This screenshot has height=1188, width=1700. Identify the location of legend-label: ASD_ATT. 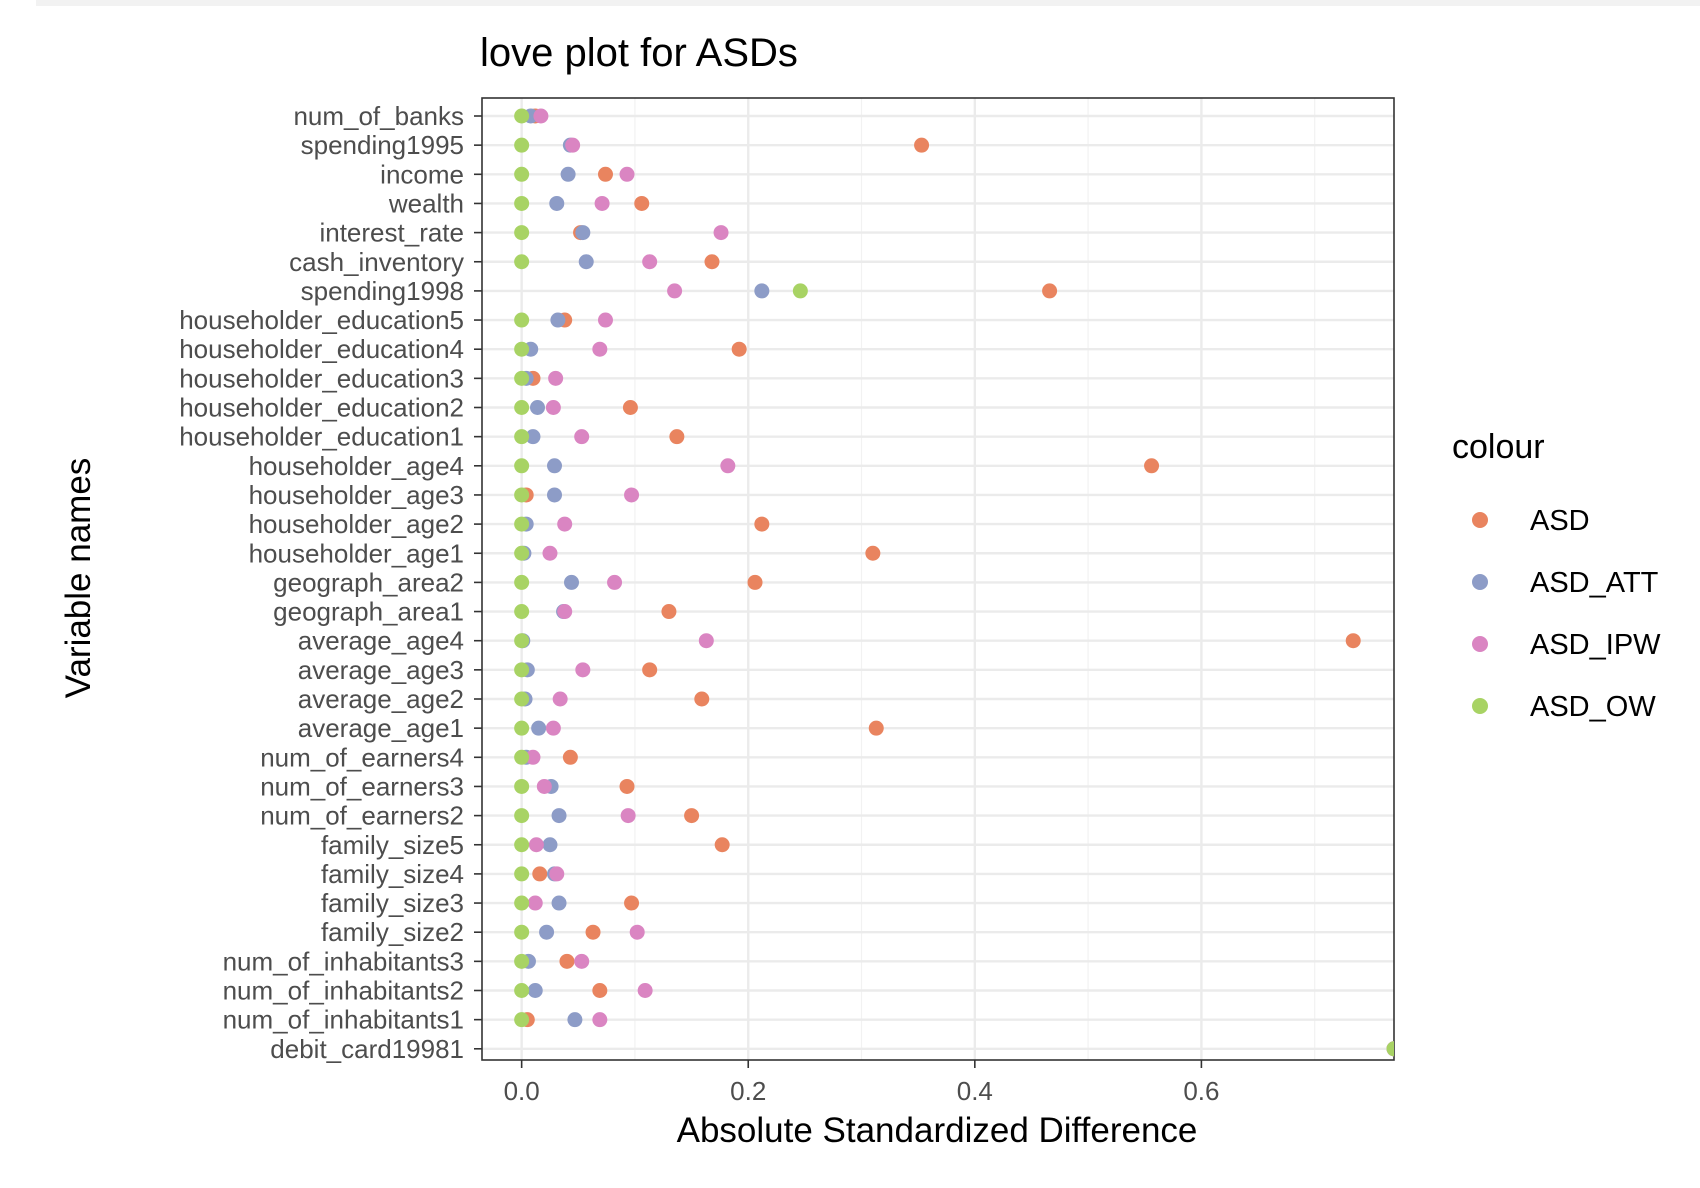
(1594, 583).